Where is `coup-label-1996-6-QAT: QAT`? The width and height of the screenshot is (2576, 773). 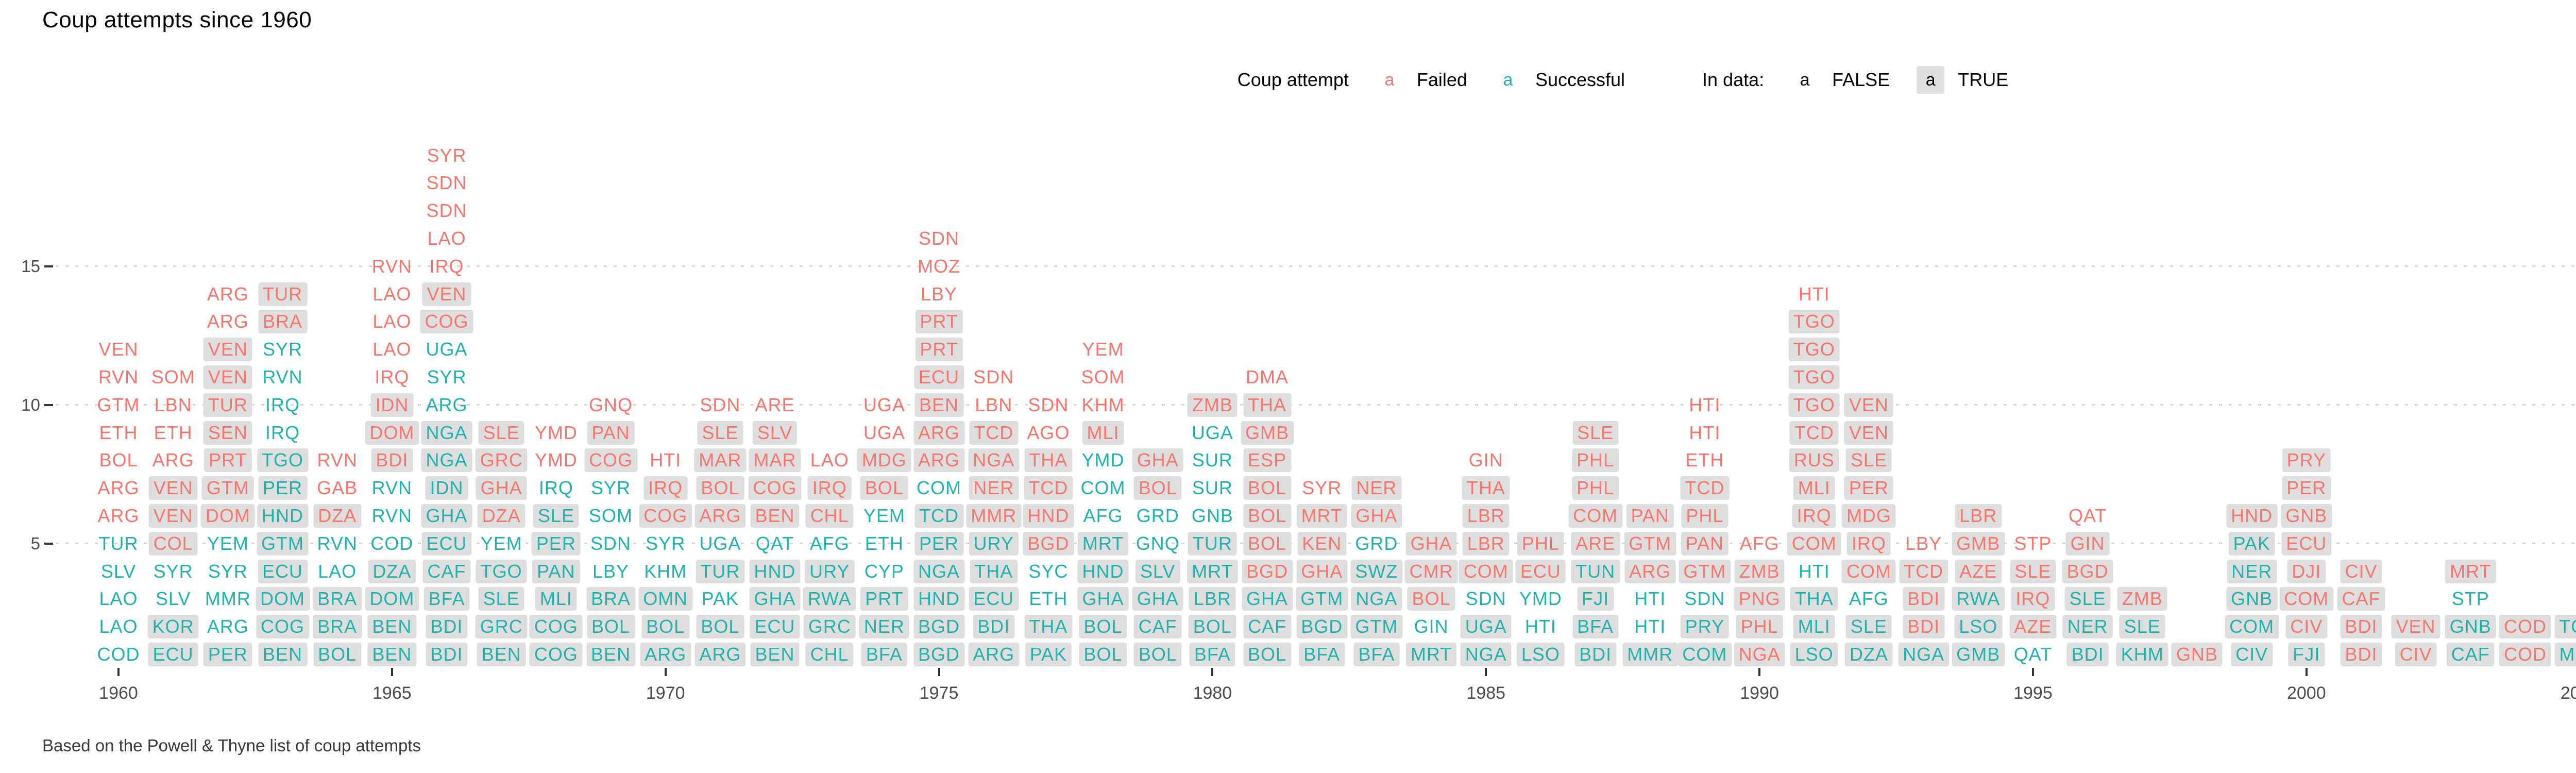 coup-label-1996-6-QAT: QAT is located at coordinates (2087, 515).